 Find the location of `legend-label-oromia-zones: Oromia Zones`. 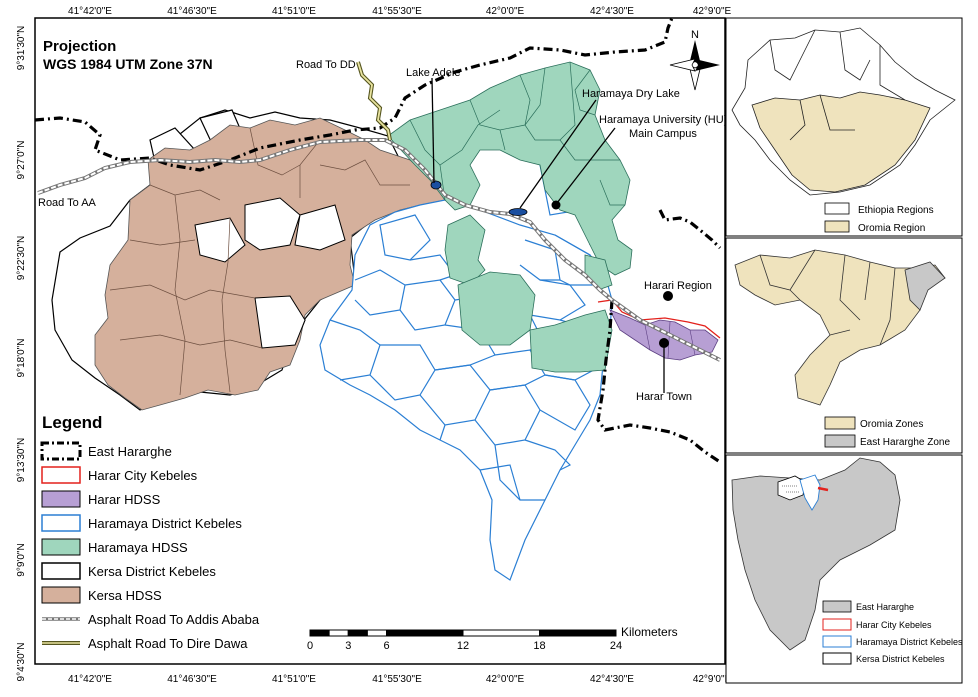

legend-label-oromia-zones: Oromia Zones is located at coordinates (891, 424).